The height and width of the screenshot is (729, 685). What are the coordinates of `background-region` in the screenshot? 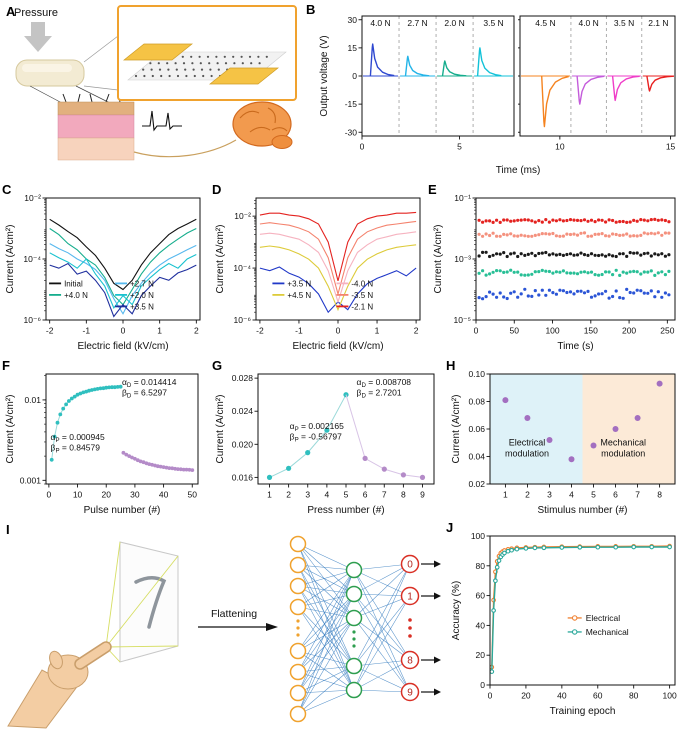 It's located at (536, 429).